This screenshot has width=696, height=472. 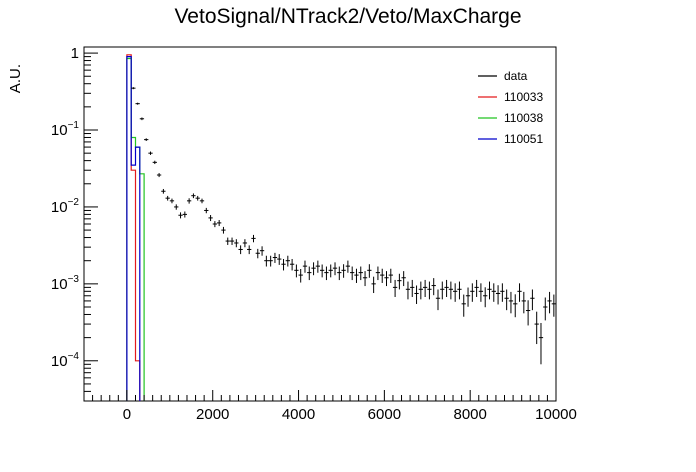 What do you see at coordinates (510, 107) in the screenshot?
I see `legend: data 110033 110038 110051` at bounding box center [510, 107].